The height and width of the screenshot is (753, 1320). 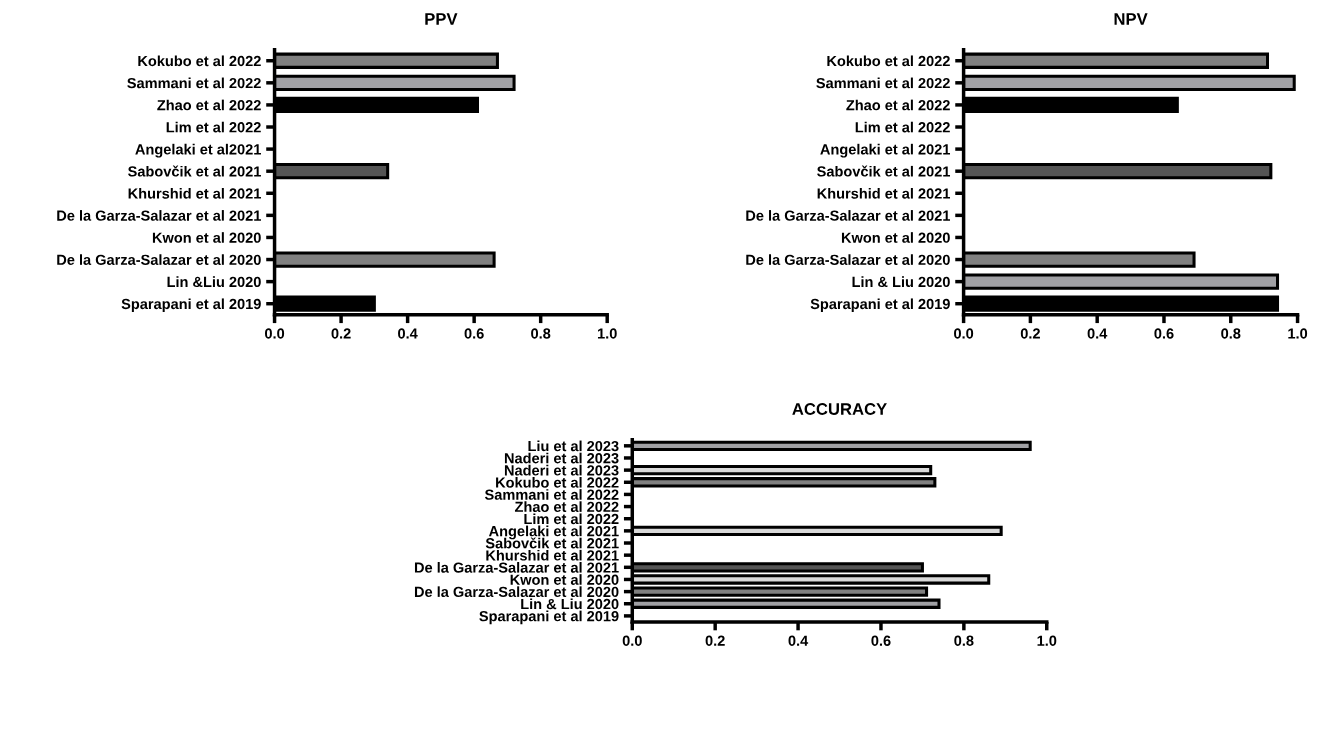 I want to click on y-tick-label: Liu et al 2023, so click(x=573, y=446).